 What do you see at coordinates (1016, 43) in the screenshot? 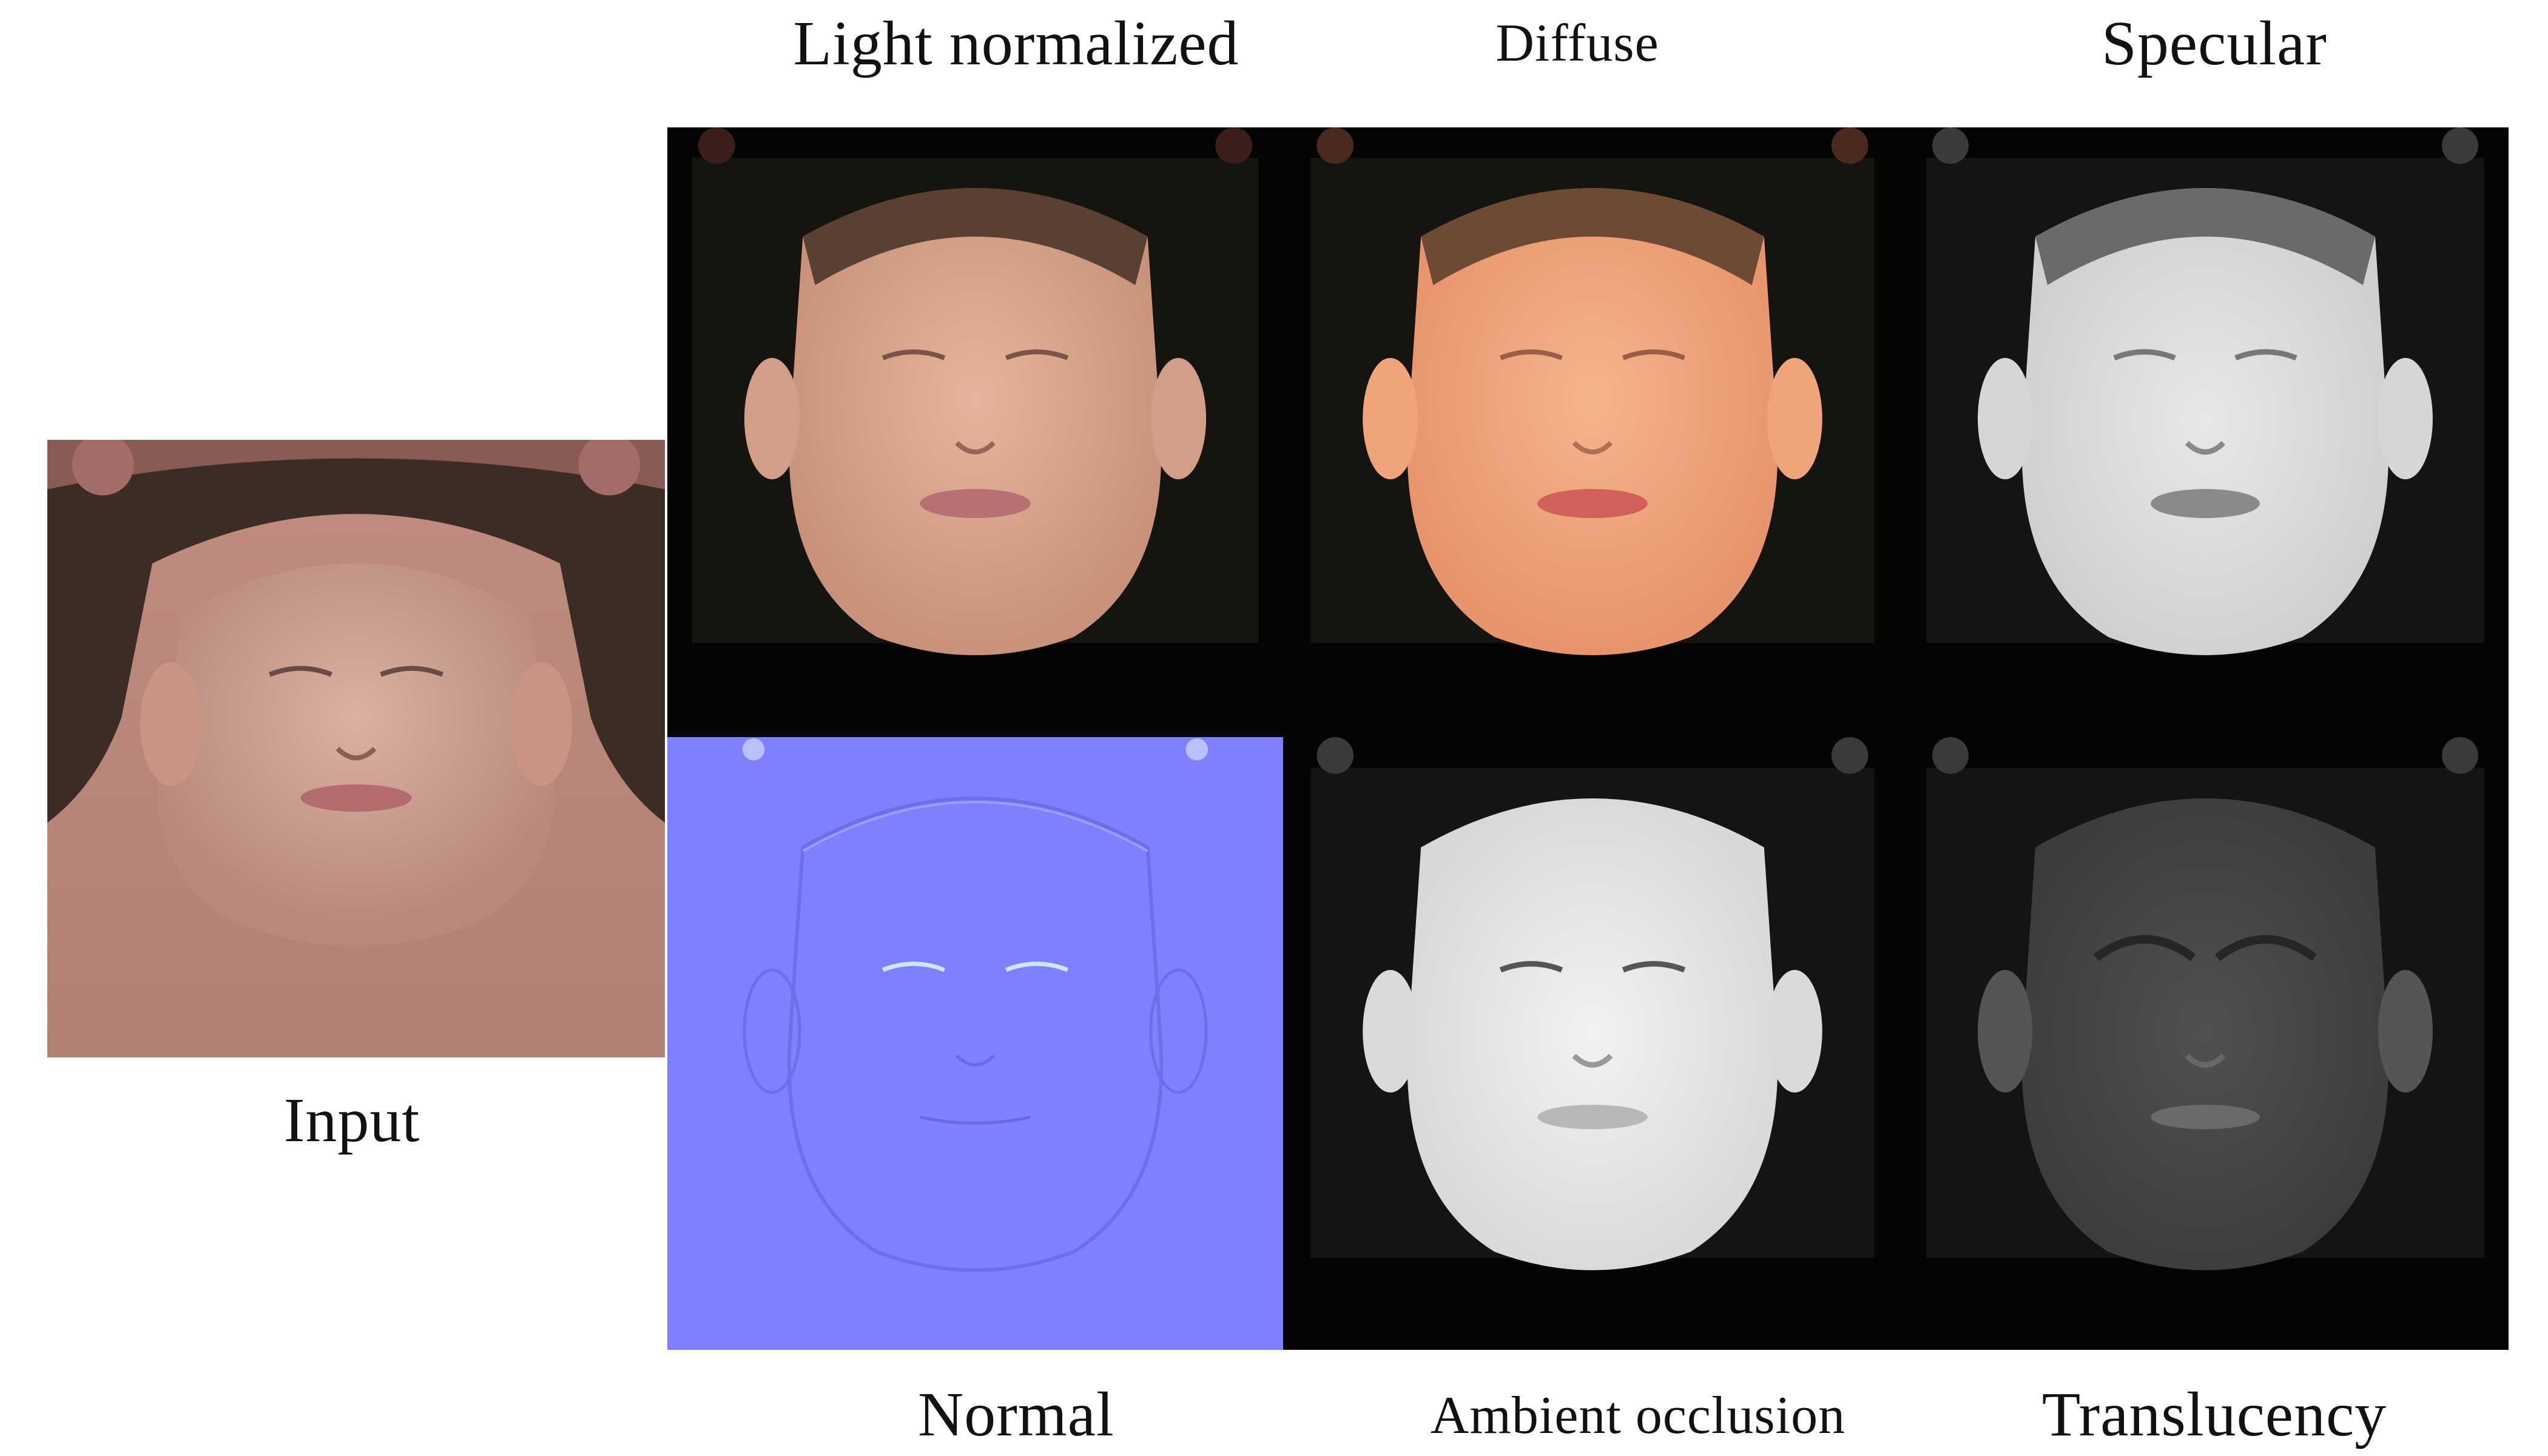
I see `label-light-normalized: Light normalized` at bounding box center [1016, 43].